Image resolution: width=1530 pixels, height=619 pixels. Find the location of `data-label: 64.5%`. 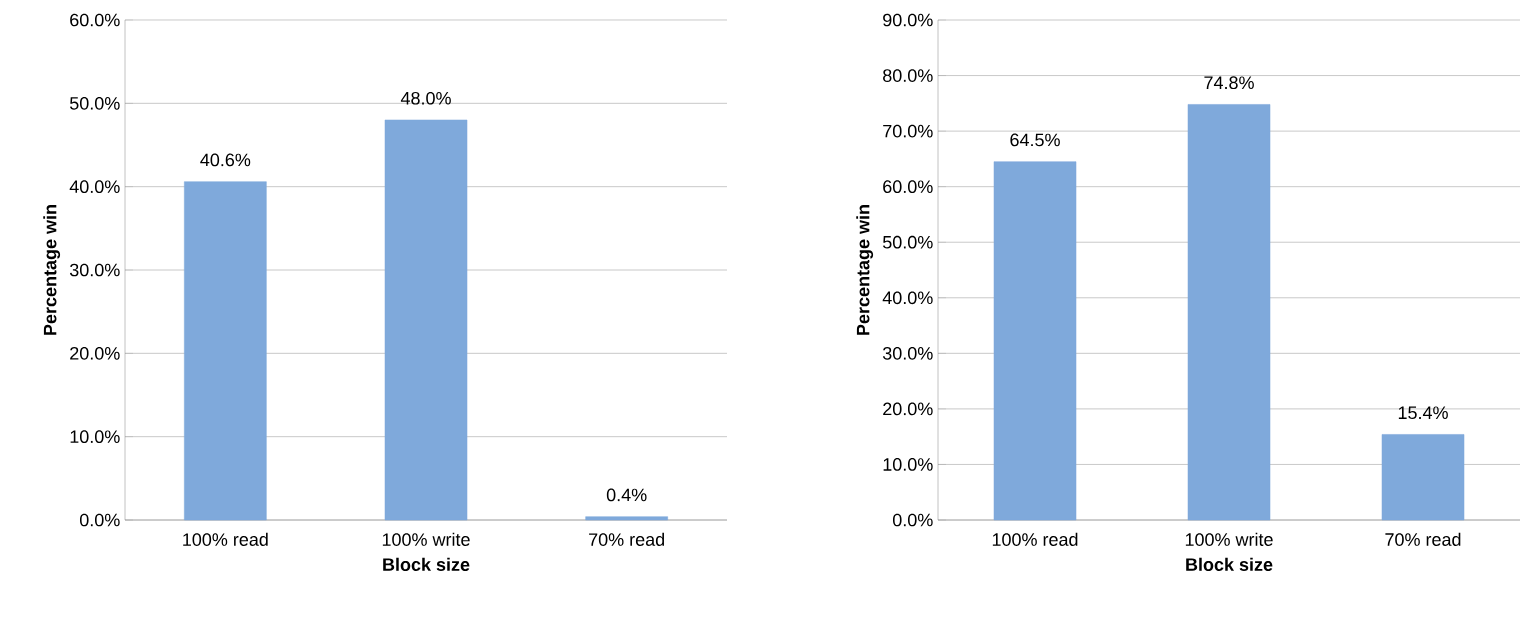

data-label: 64.5% is located at coordinates (1035, 140).